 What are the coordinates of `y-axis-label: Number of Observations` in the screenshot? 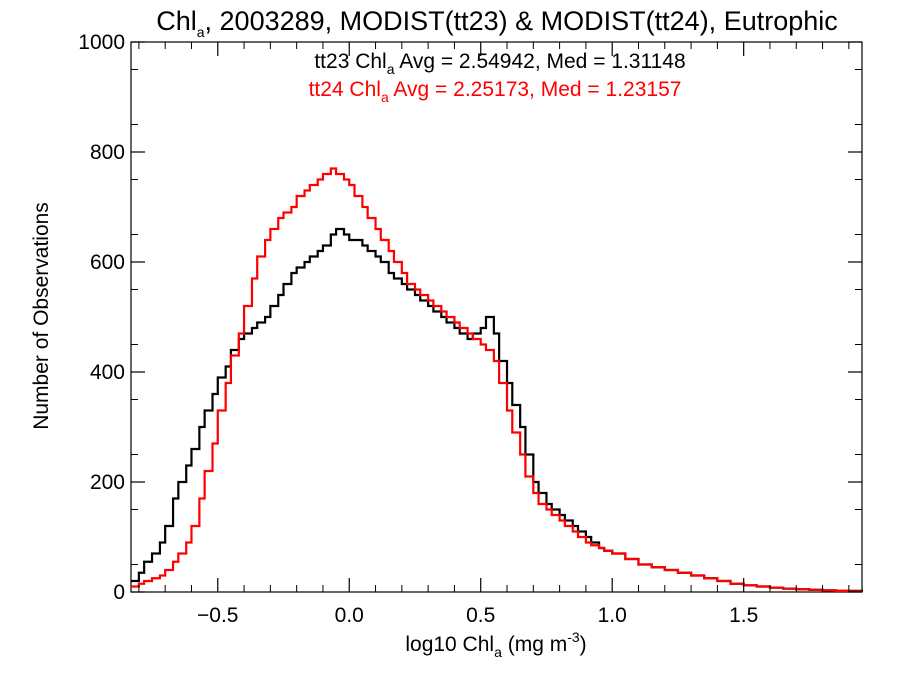 It's located at (41, 316).